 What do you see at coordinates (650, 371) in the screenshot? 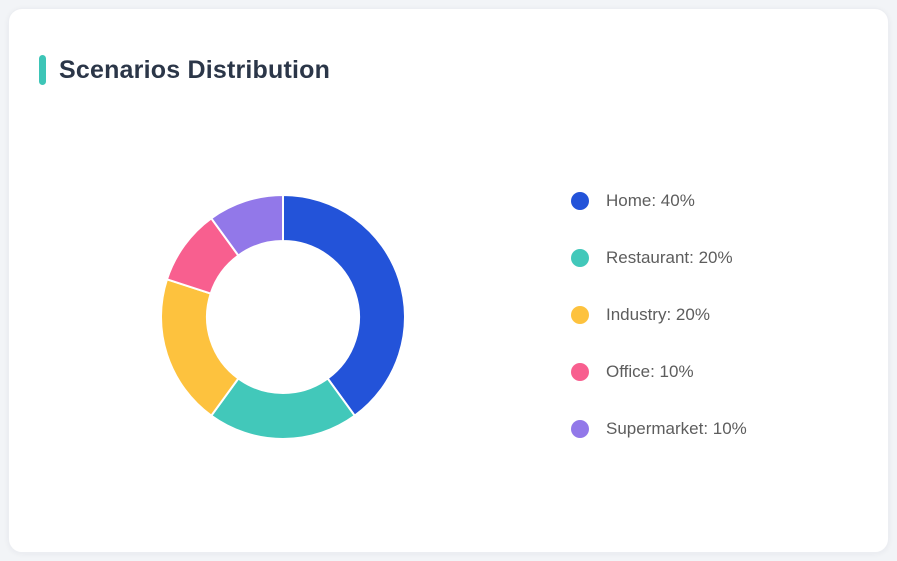
I see `legend-label-office: Office: 10%` at bounding box center [650, 371].